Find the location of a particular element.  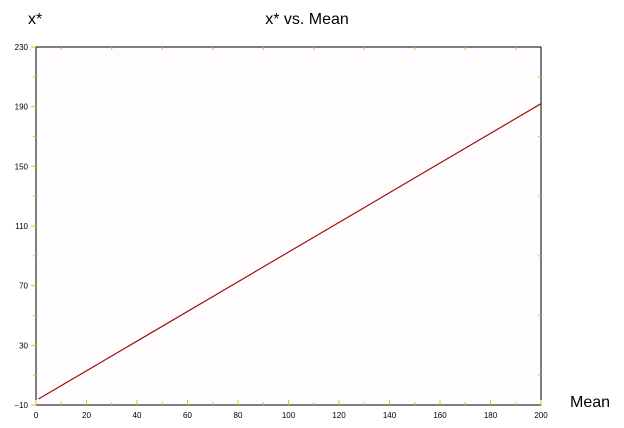

x-tick-label: 40 is located at coordinates (137, 415).